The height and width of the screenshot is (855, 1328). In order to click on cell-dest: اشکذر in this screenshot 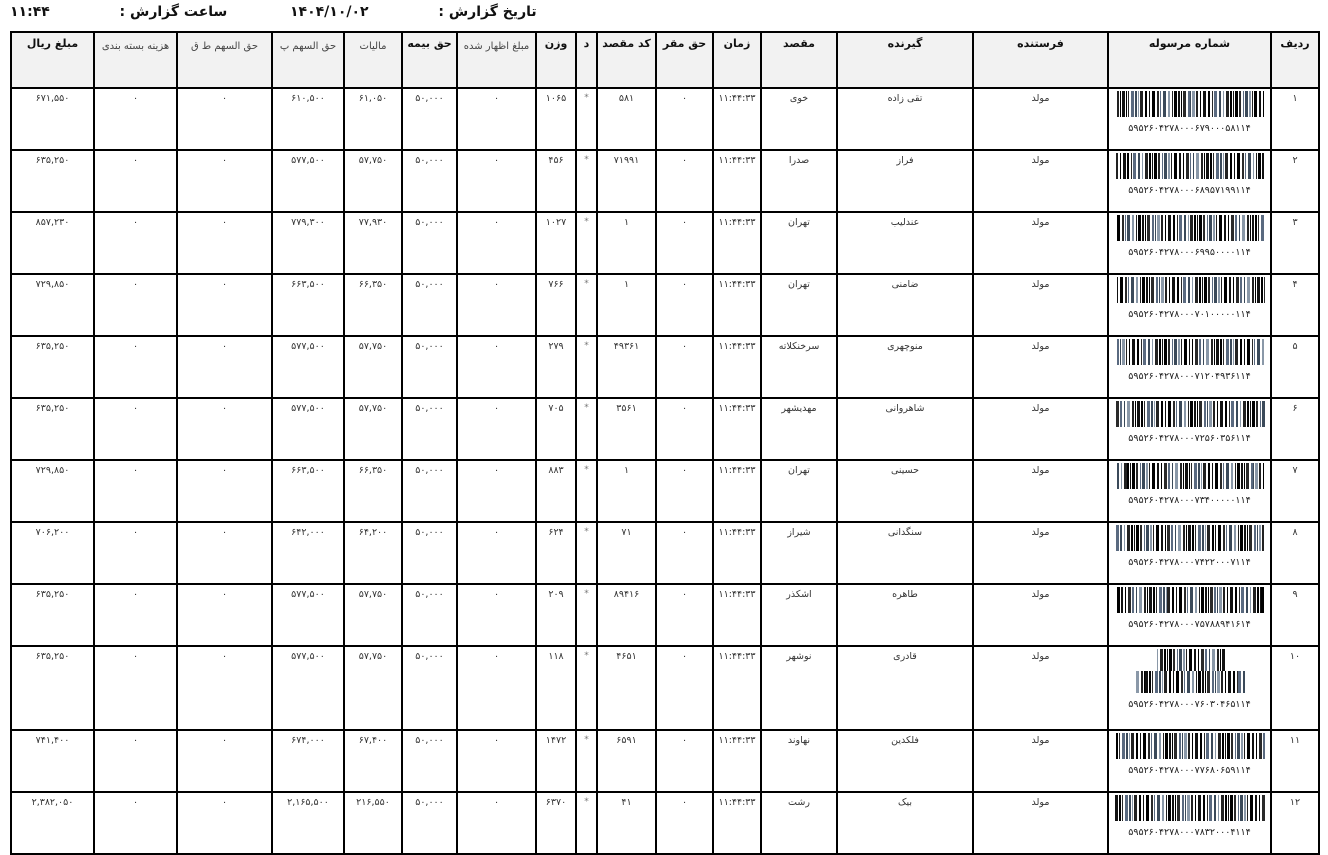, I will do `click(799, 615)`.